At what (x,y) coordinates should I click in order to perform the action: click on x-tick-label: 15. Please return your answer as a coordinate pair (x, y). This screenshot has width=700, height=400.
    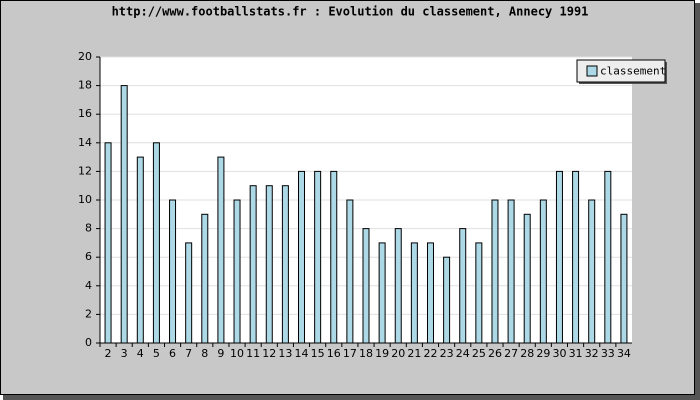
    Looking at the image, I should click on (318, 353).